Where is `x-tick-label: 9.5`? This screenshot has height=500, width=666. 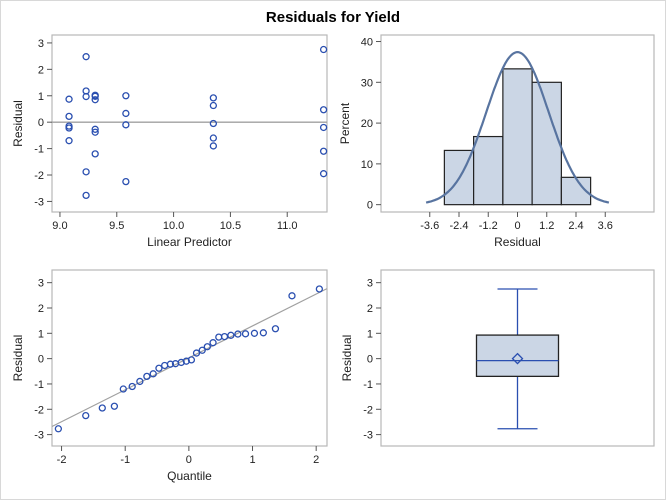
x-tick-label: 9.5 is located at coordinates (116, 226).